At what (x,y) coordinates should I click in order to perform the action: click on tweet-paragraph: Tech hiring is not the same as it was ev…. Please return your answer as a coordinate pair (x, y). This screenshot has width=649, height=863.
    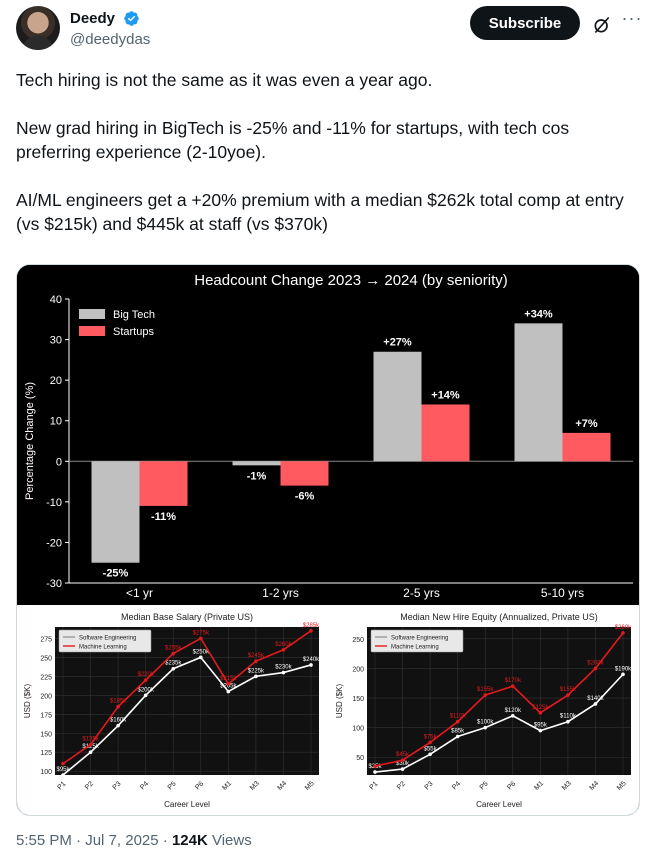
    Looking at the image, I should click on (224, 80).